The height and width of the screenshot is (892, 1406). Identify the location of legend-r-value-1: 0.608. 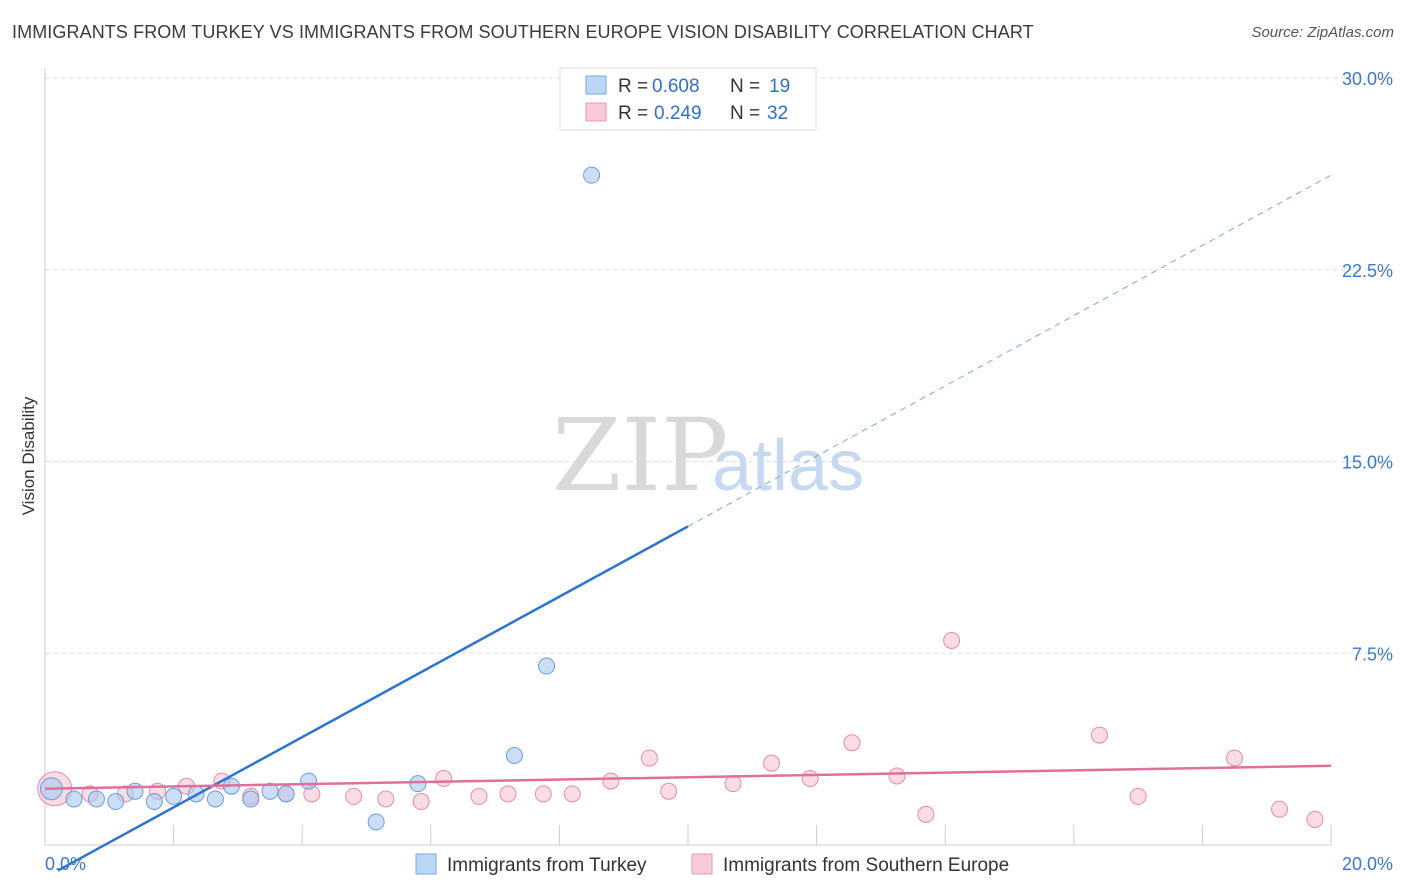
(676, 86).